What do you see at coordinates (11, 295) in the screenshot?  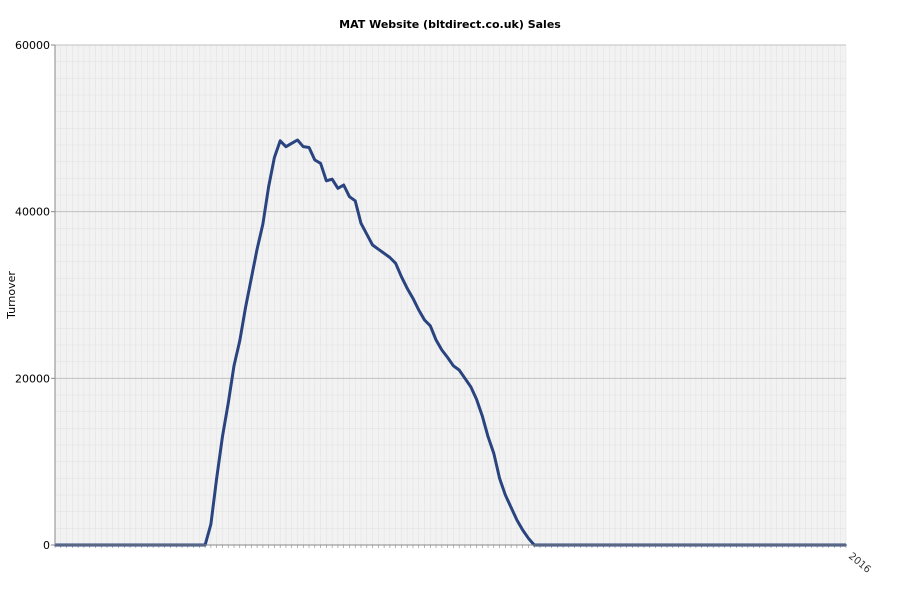 I see `y-axis-label: Turnover` at bounding box center [11, 295].